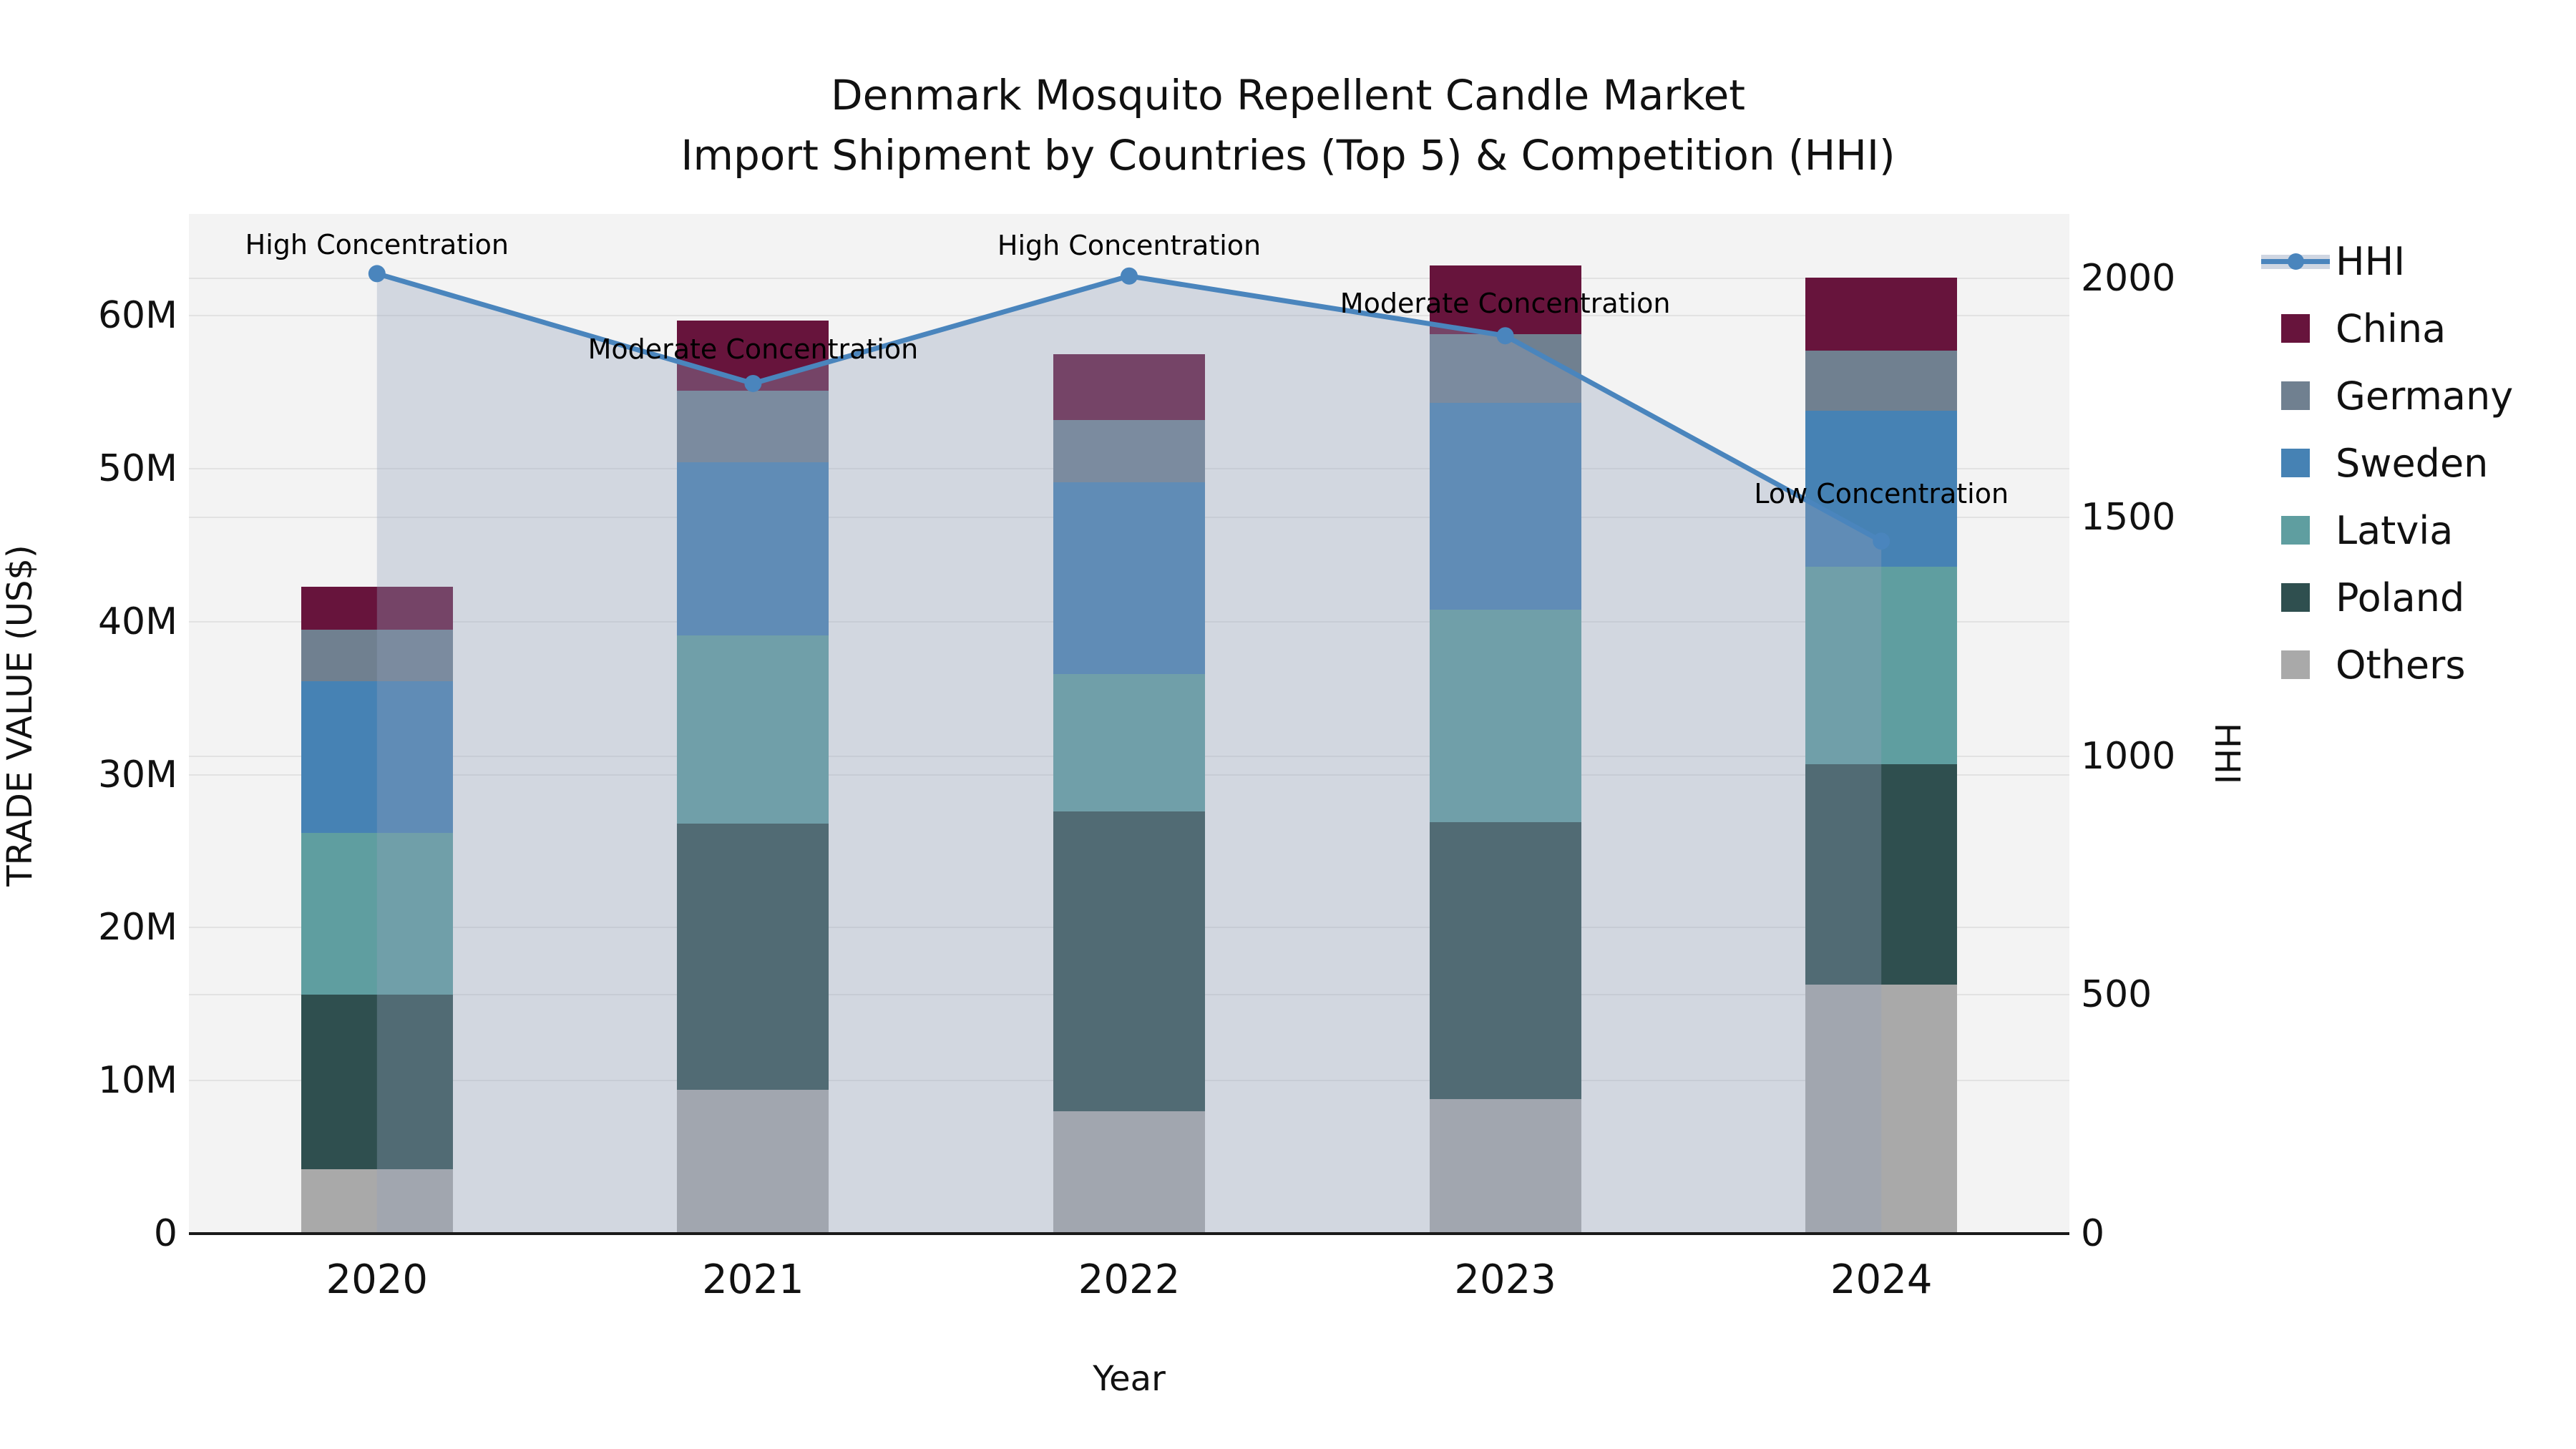 This screenshot has height=1449, width=2576. What do you see at coordinates (1881, 541) in the screenshot?
I see `hhi-marker-2024` at bounding box center [1881, 541].